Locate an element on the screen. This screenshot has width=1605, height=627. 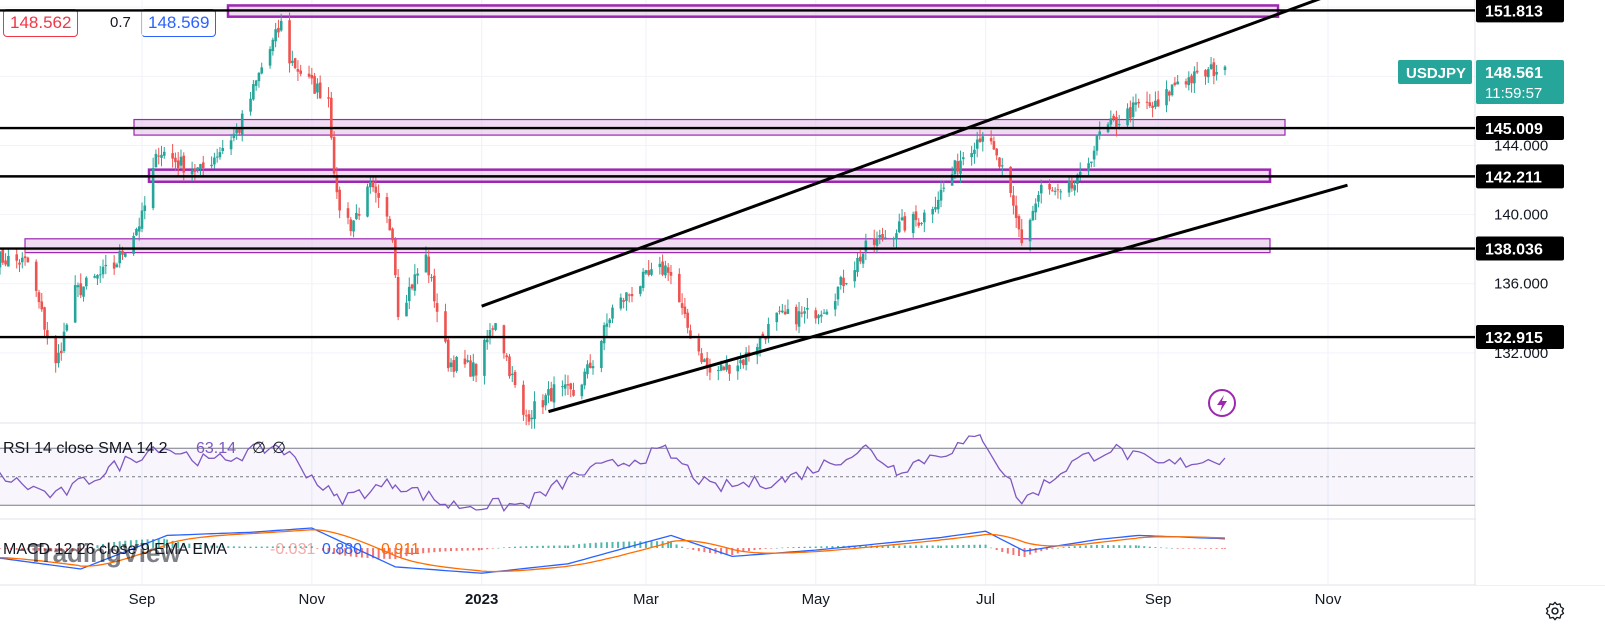
rsi-panel: 80.0040.00 is located at coordinates (766, 469).